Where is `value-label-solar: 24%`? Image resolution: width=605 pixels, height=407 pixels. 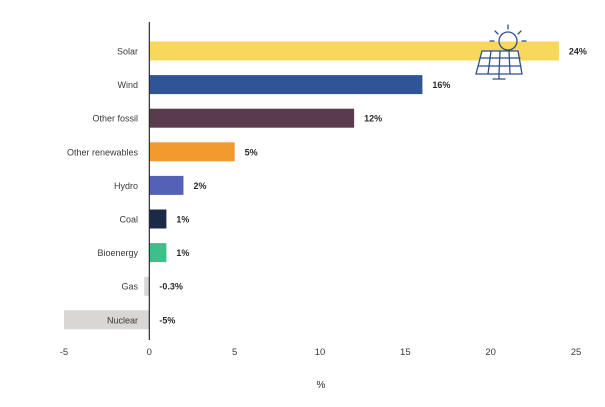
value-label-solar: 24% is located at coordinates (578, 52).